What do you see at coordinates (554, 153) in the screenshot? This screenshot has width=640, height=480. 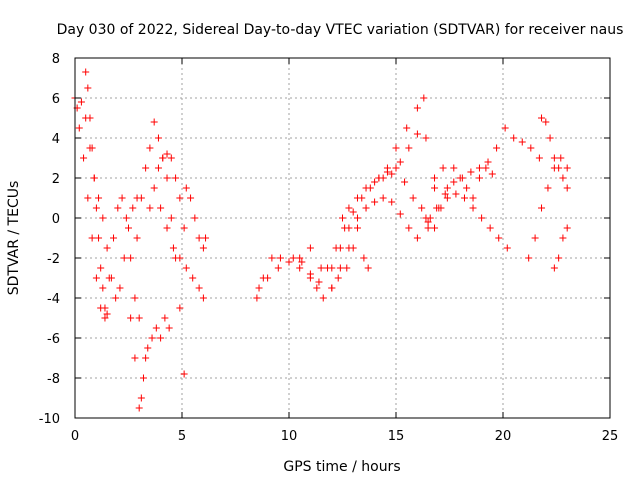 I see `series-sat-s` at bounding box center [554, 153].